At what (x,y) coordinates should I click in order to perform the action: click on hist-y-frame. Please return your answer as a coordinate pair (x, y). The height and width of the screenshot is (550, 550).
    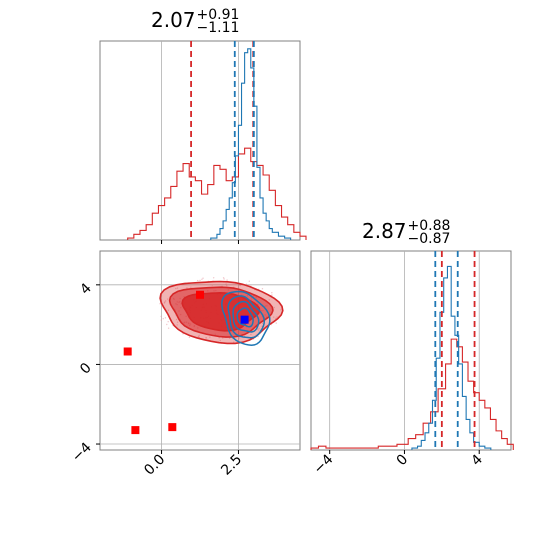
    Looking at the image, I should click on (411, 350).